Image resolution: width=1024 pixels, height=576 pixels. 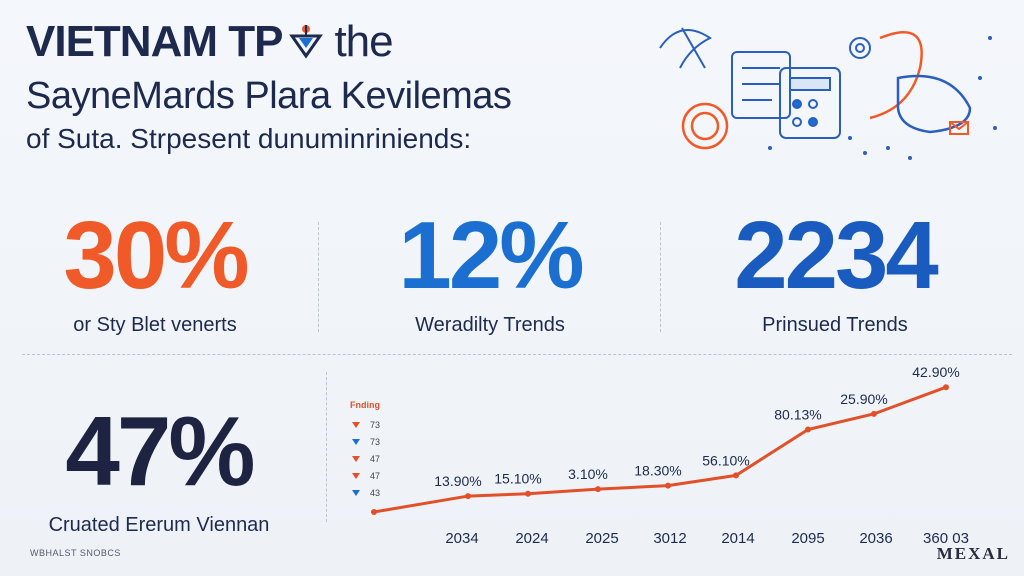 I want to click on x-tick-label: 360 03, so click(x=946, y=538).